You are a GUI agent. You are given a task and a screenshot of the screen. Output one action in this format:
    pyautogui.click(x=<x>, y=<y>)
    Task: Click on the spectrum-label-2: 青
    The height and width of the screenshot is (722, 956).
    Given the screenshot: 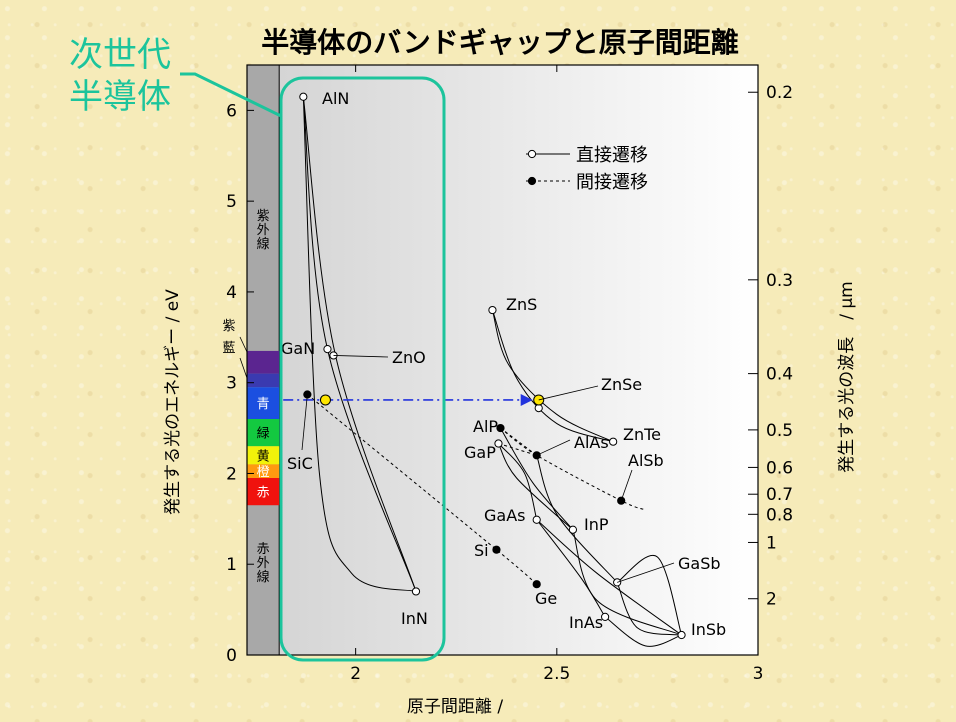 What is the action you would take?
    pyautogui.click(x=263, y=404)
    